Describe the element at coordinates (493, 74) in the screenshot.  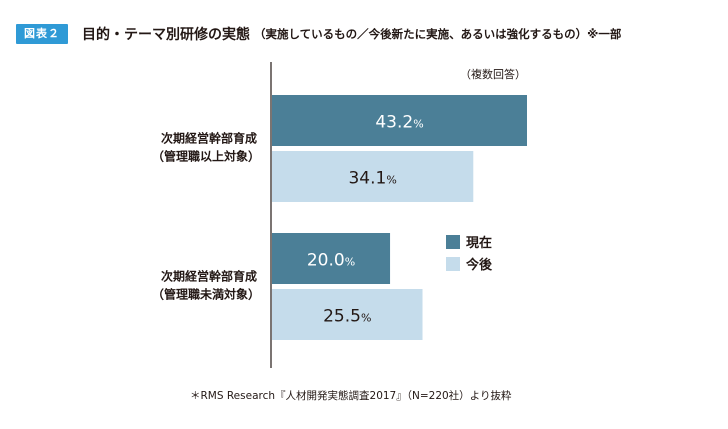
I see `multiple-answer-note: （複数回答）` at that location.